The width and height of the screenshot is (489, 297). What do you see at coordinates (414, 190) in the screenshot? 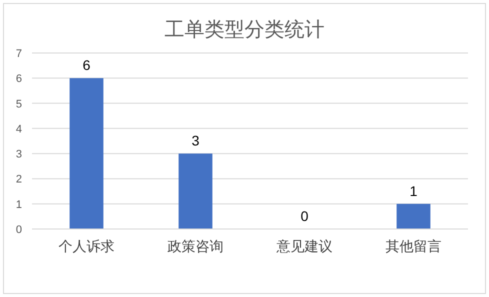
I see `data-label: 1` at bounding box center [414, 190].